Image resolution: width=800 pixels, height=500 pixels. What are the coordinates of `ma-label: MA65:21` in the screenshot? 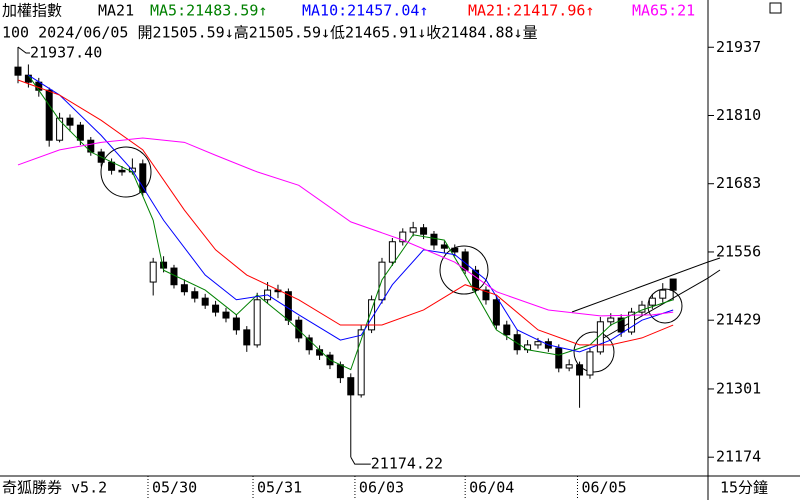 It's located at (663, 11).